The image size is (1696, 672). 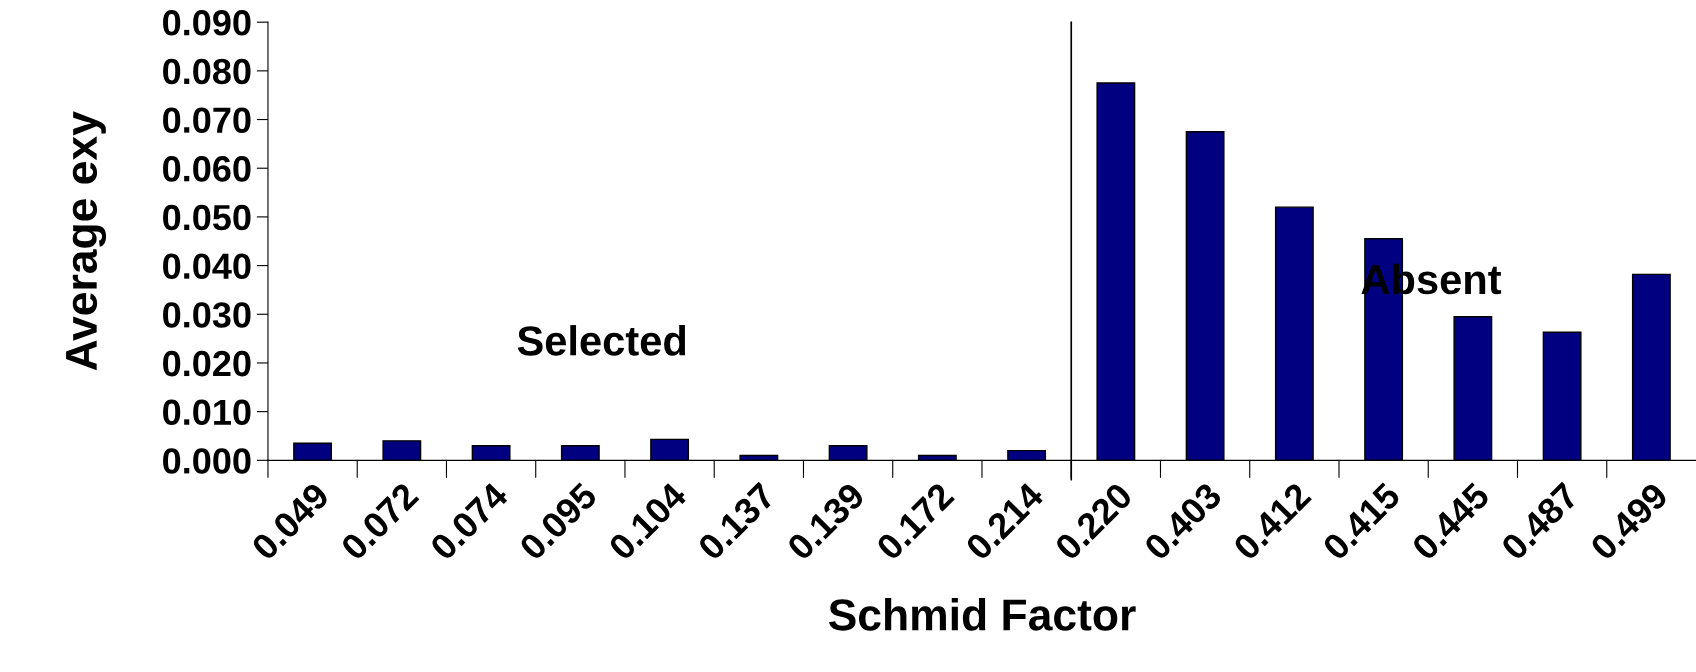 What do you see at coordinates (207, 363) in the screenshot?
I see `y-tick-label: 0.020` at bounding box center [207, 363].